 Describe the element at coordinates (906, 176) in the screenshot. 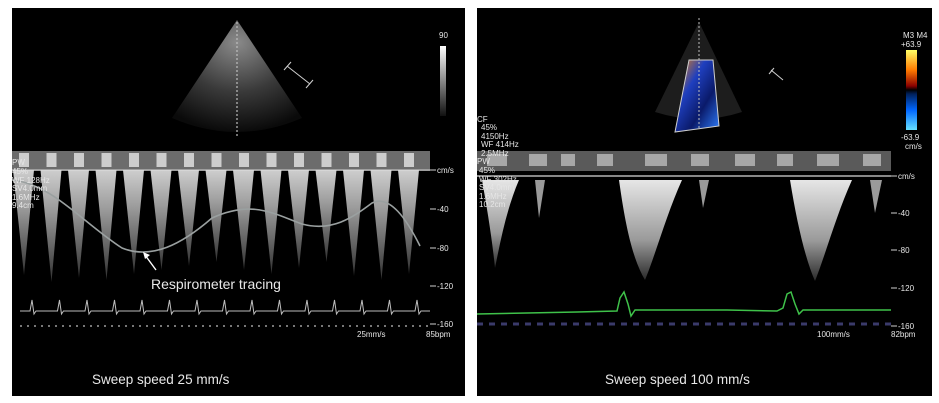

I see `right-unit-label: cm/s` at that location.